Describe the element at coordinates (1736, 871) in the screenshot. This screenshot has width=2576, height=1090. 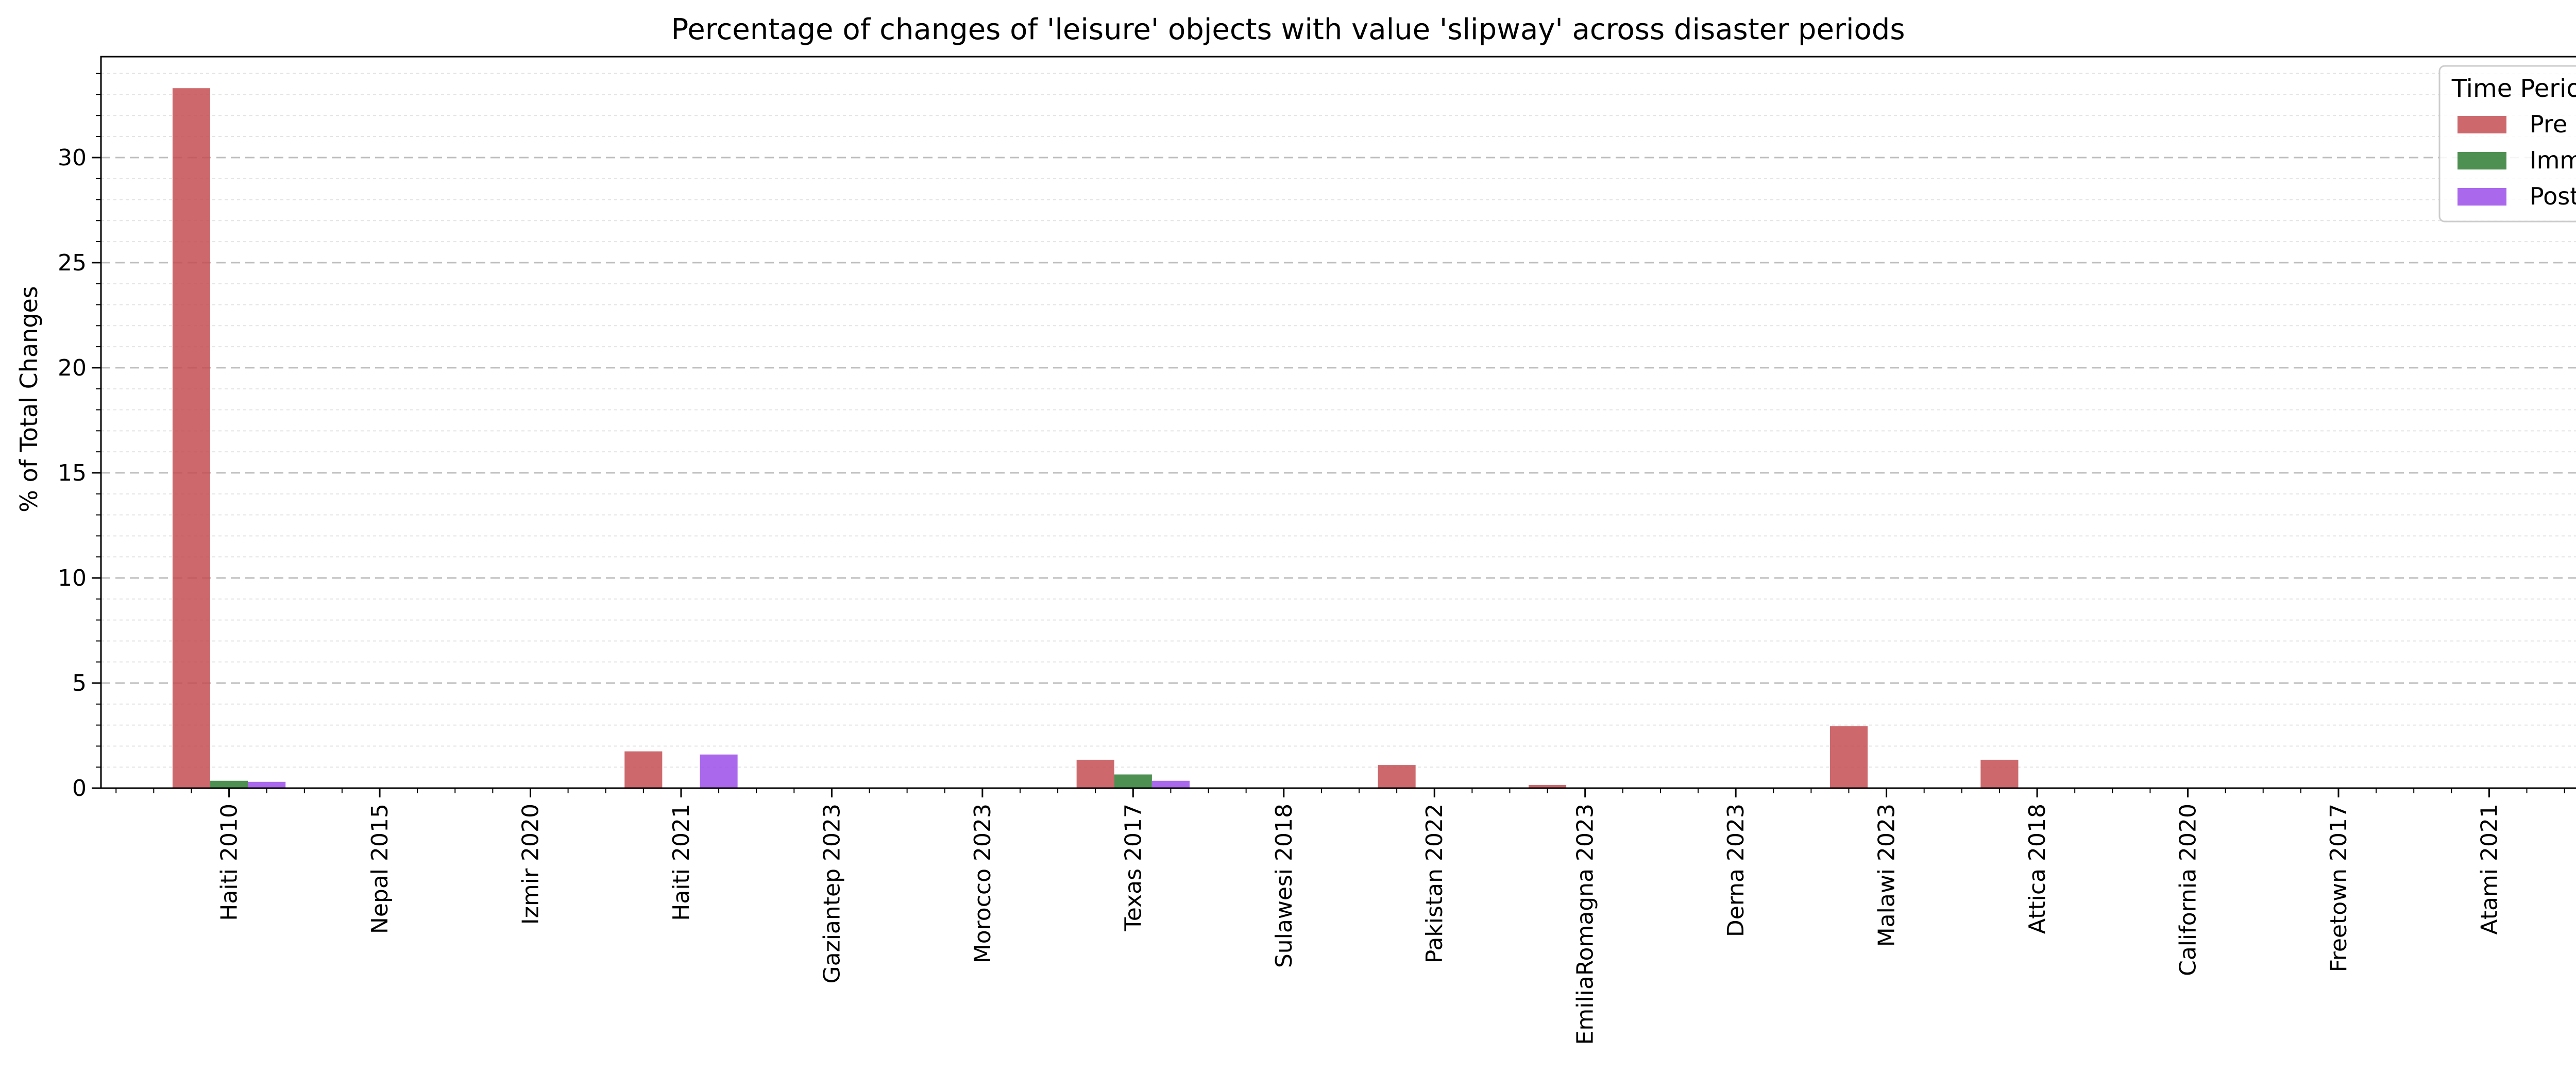
I see `x-tick-label: Derna 2023` at that location.